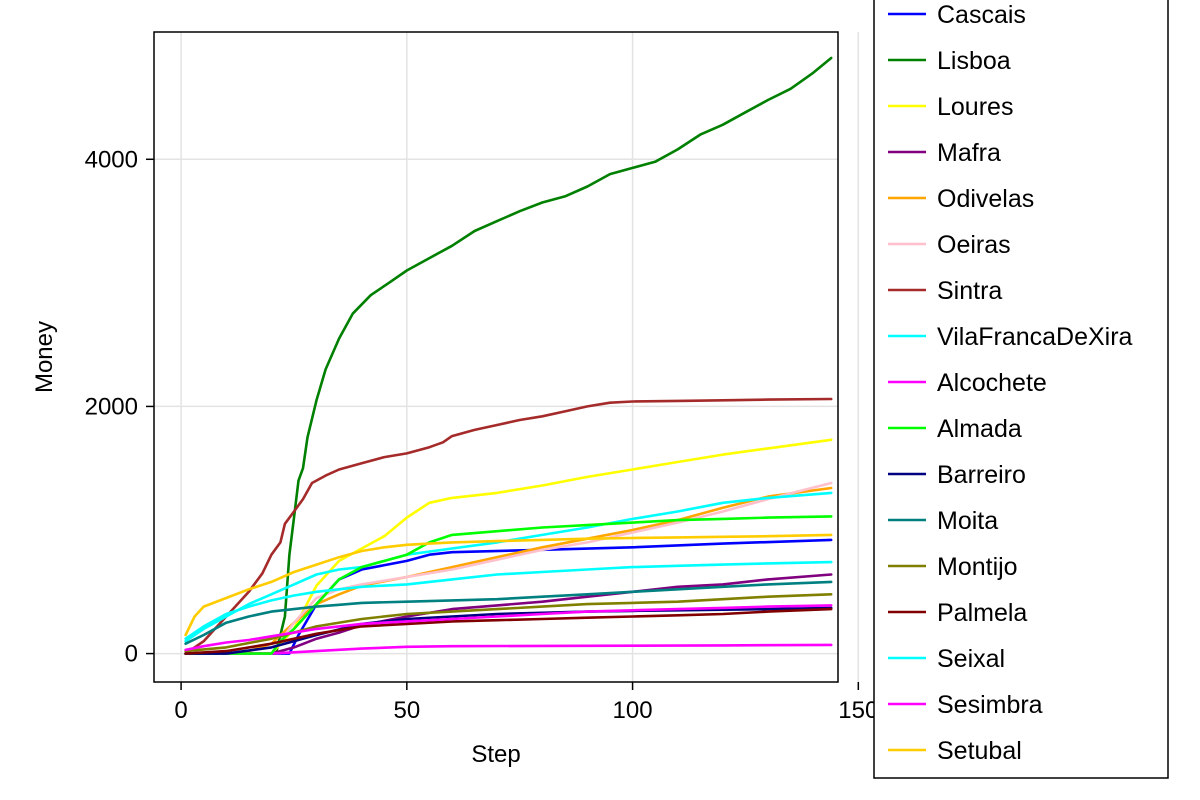 The width and height of the screenshot is (1200, 800). Describe the element at coordinates (975, 107) in the screenshot. I see `legend-label: Loures` at that location.